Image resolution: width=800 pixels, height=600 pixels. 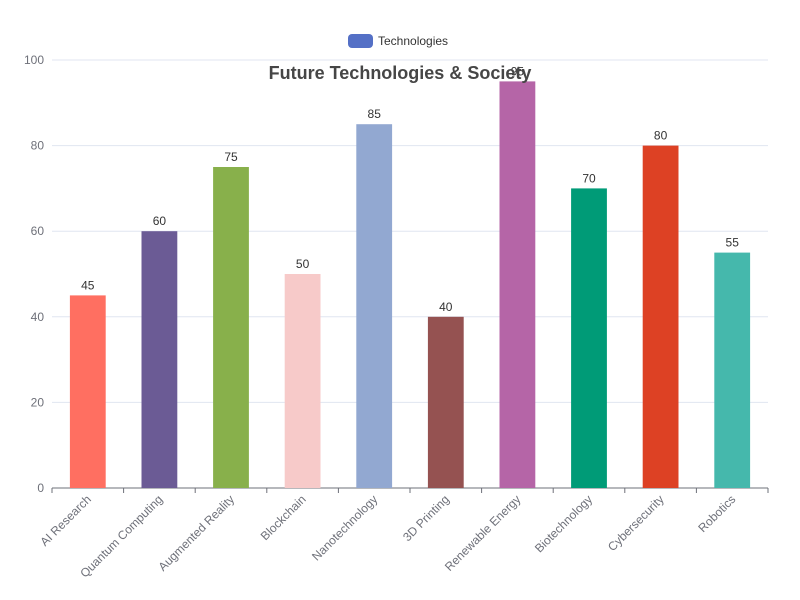 I want to click on bar-value-label: 80, so click(x=661, y=136).